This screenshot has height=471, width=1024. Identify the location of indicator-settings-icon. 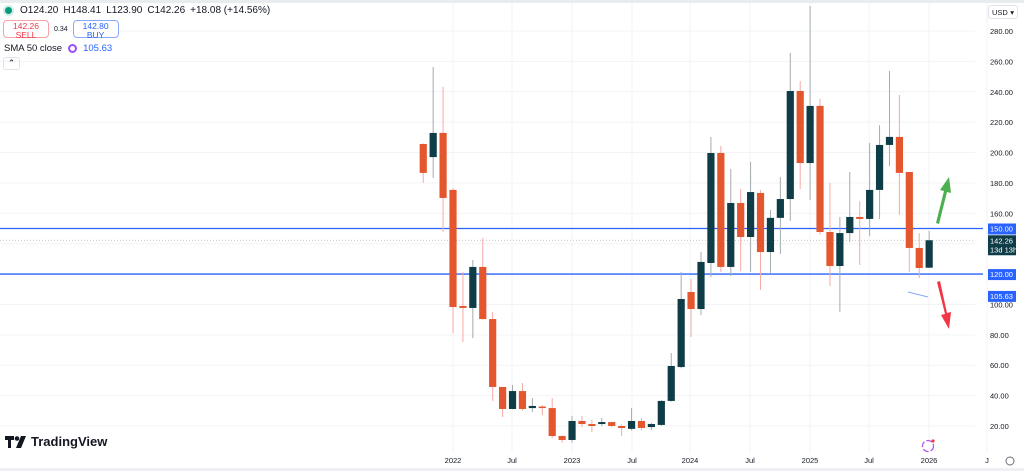
(73, 48).